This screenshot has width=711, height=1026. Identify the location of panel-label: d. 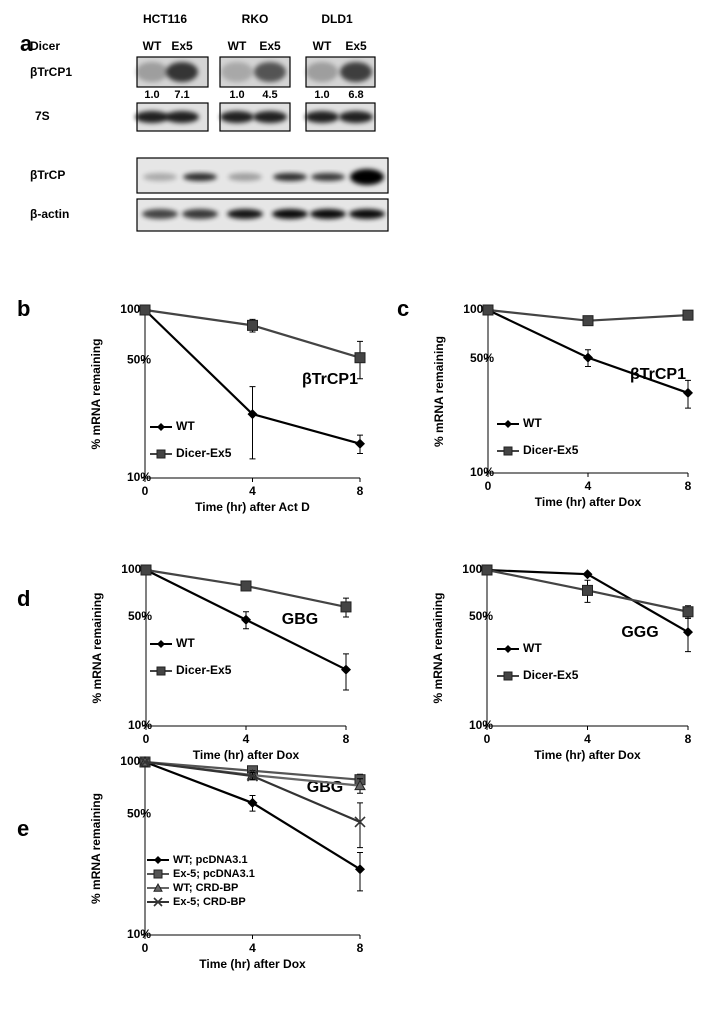
(23, 598).